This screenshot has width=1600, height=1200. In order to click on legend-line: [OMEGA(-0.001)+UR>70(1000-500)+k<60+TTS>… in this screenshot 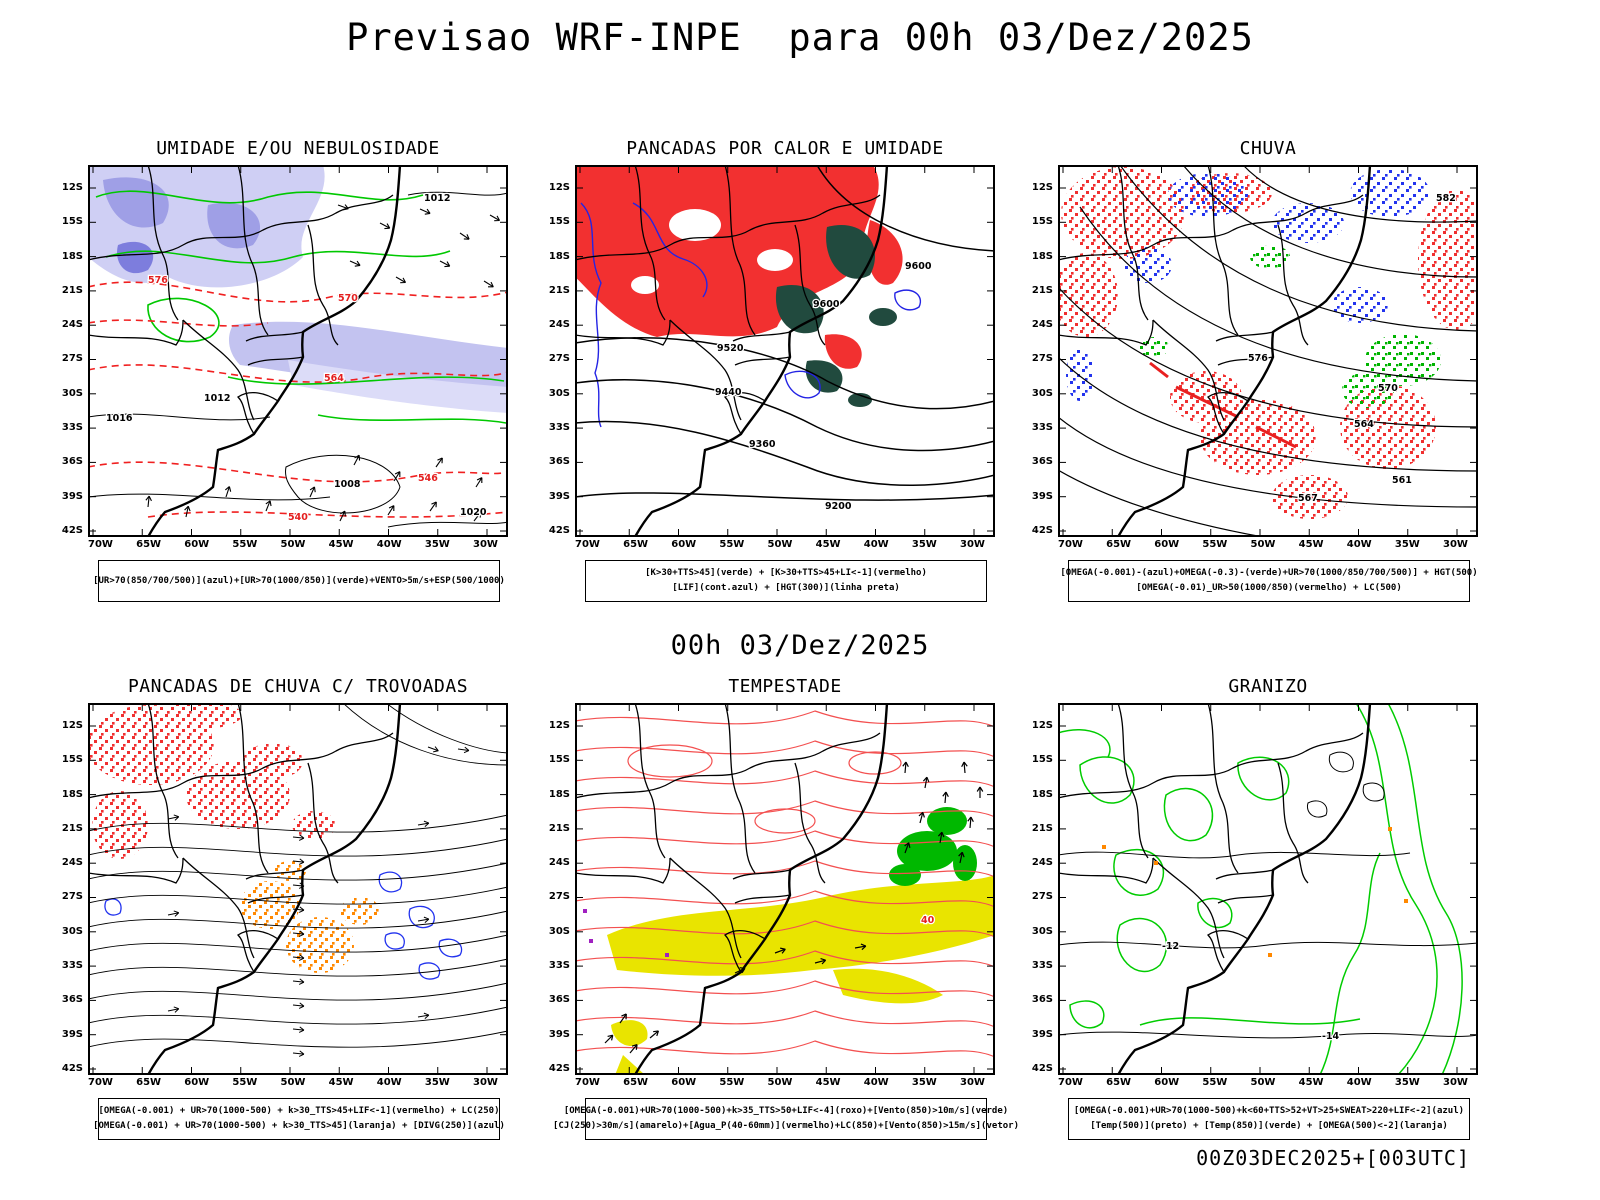, I will do `click(1269, 1111)`.